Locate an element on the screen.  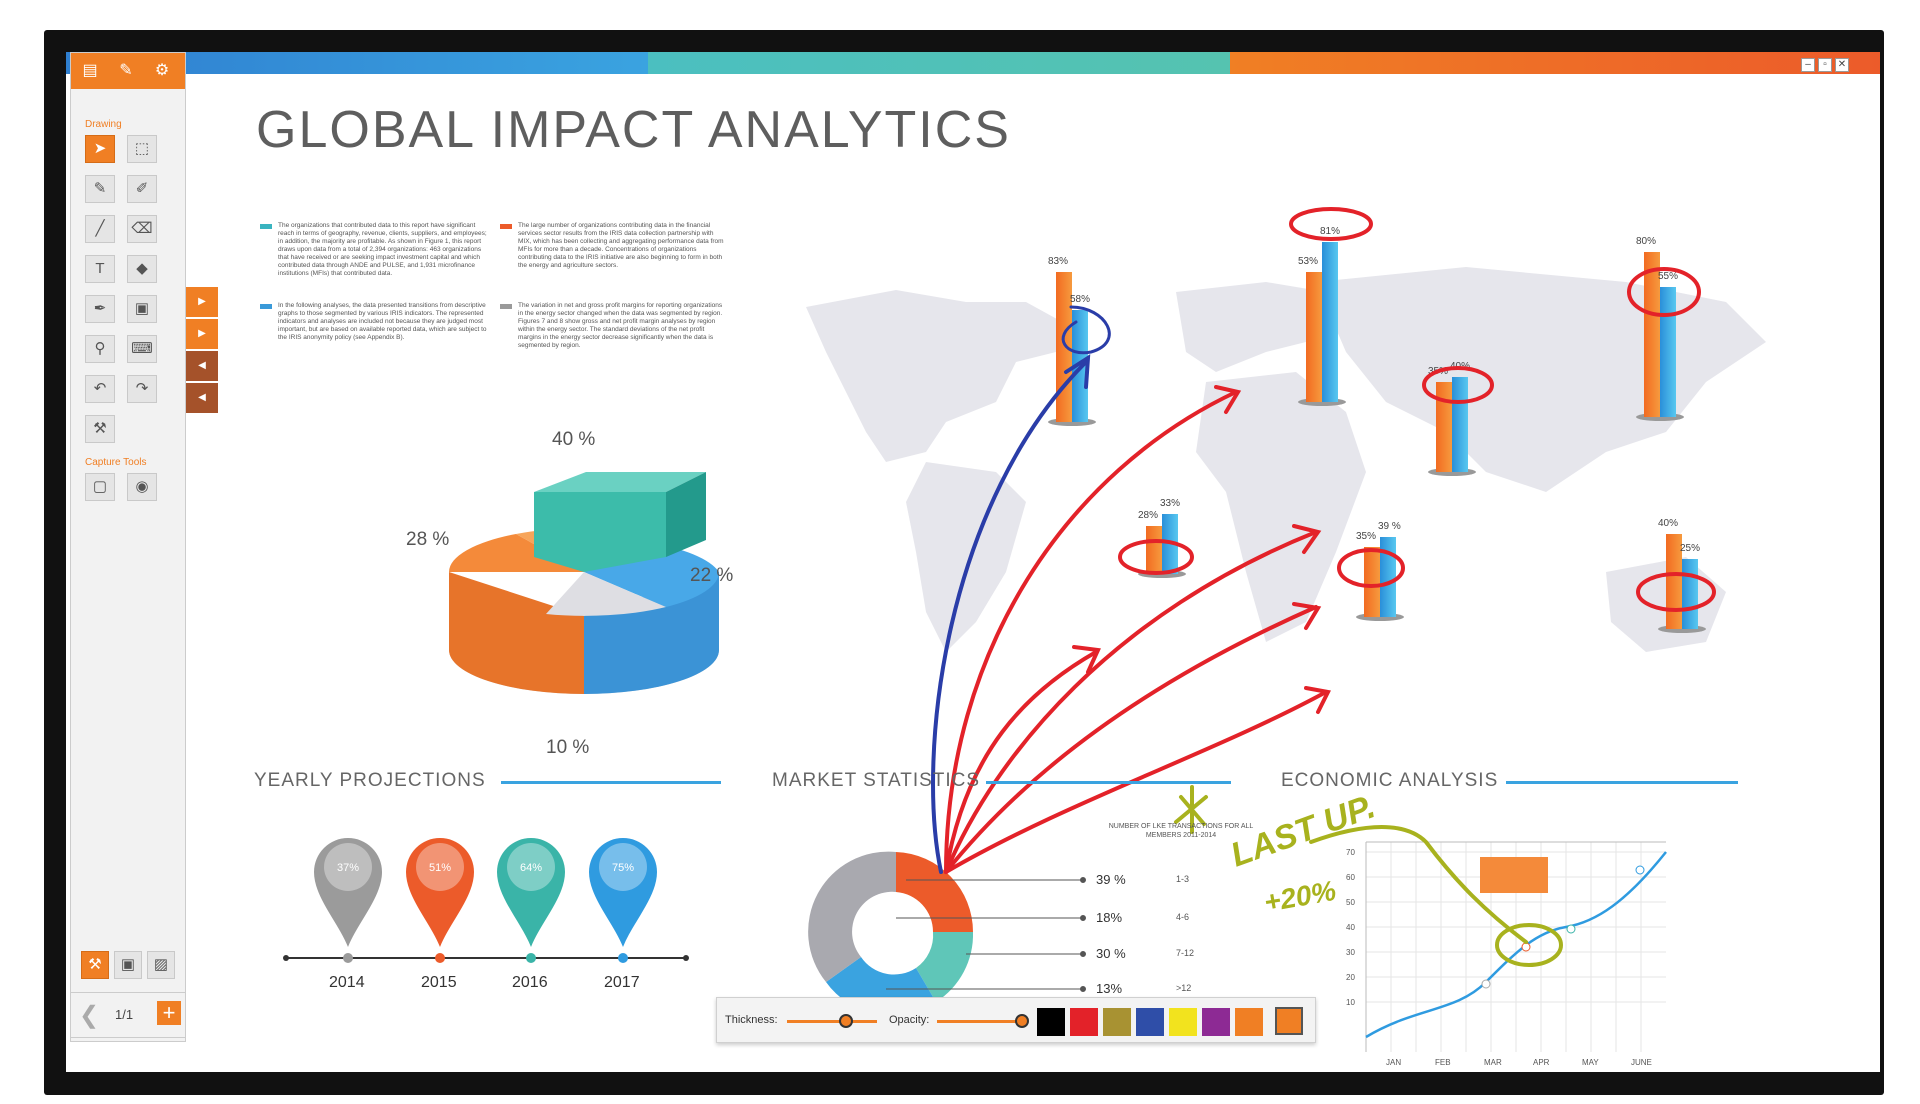
laser-pen-icon: ╱ is located at coordinates (100, 229).